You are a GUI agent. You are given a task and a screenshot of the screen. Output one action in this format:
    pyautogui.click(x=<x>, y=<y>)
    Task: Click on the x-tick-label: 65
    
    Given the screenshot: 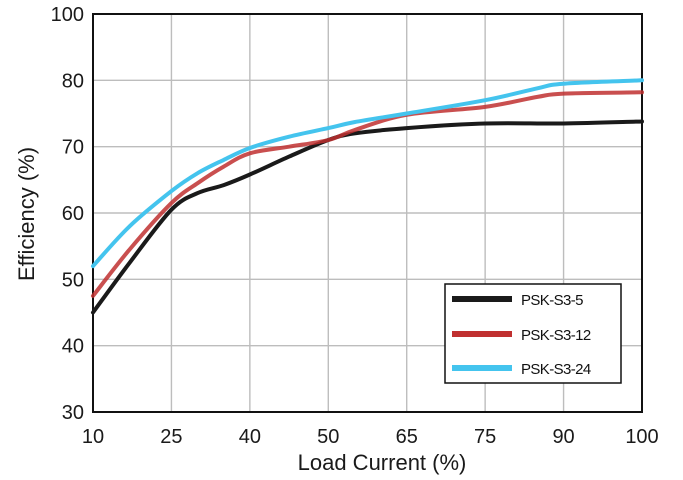 What is the action you would take?
    pyautogui.click(x=407, y=437)
    